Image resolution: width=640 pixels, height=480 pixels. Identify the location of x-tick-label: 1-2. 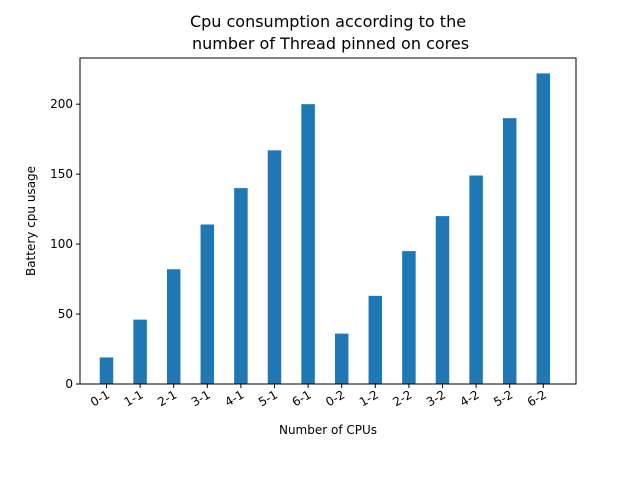
(369, 398).